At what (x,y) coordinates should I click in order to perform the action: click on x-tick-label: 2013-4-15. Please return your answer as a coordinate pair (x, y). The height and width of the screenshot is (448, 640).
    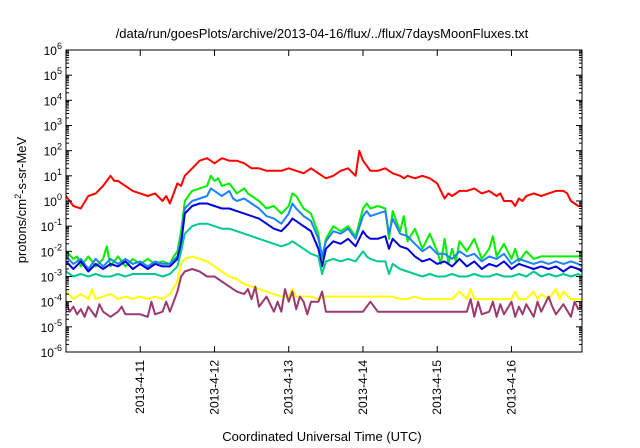
    Looking at the image, I should click on (437, 387).